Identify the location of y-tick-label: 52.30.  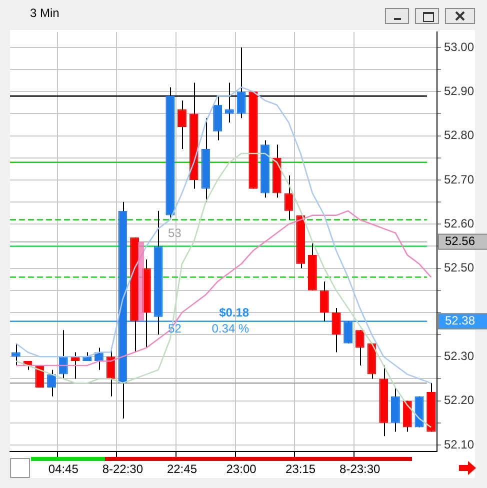
(459, 355).